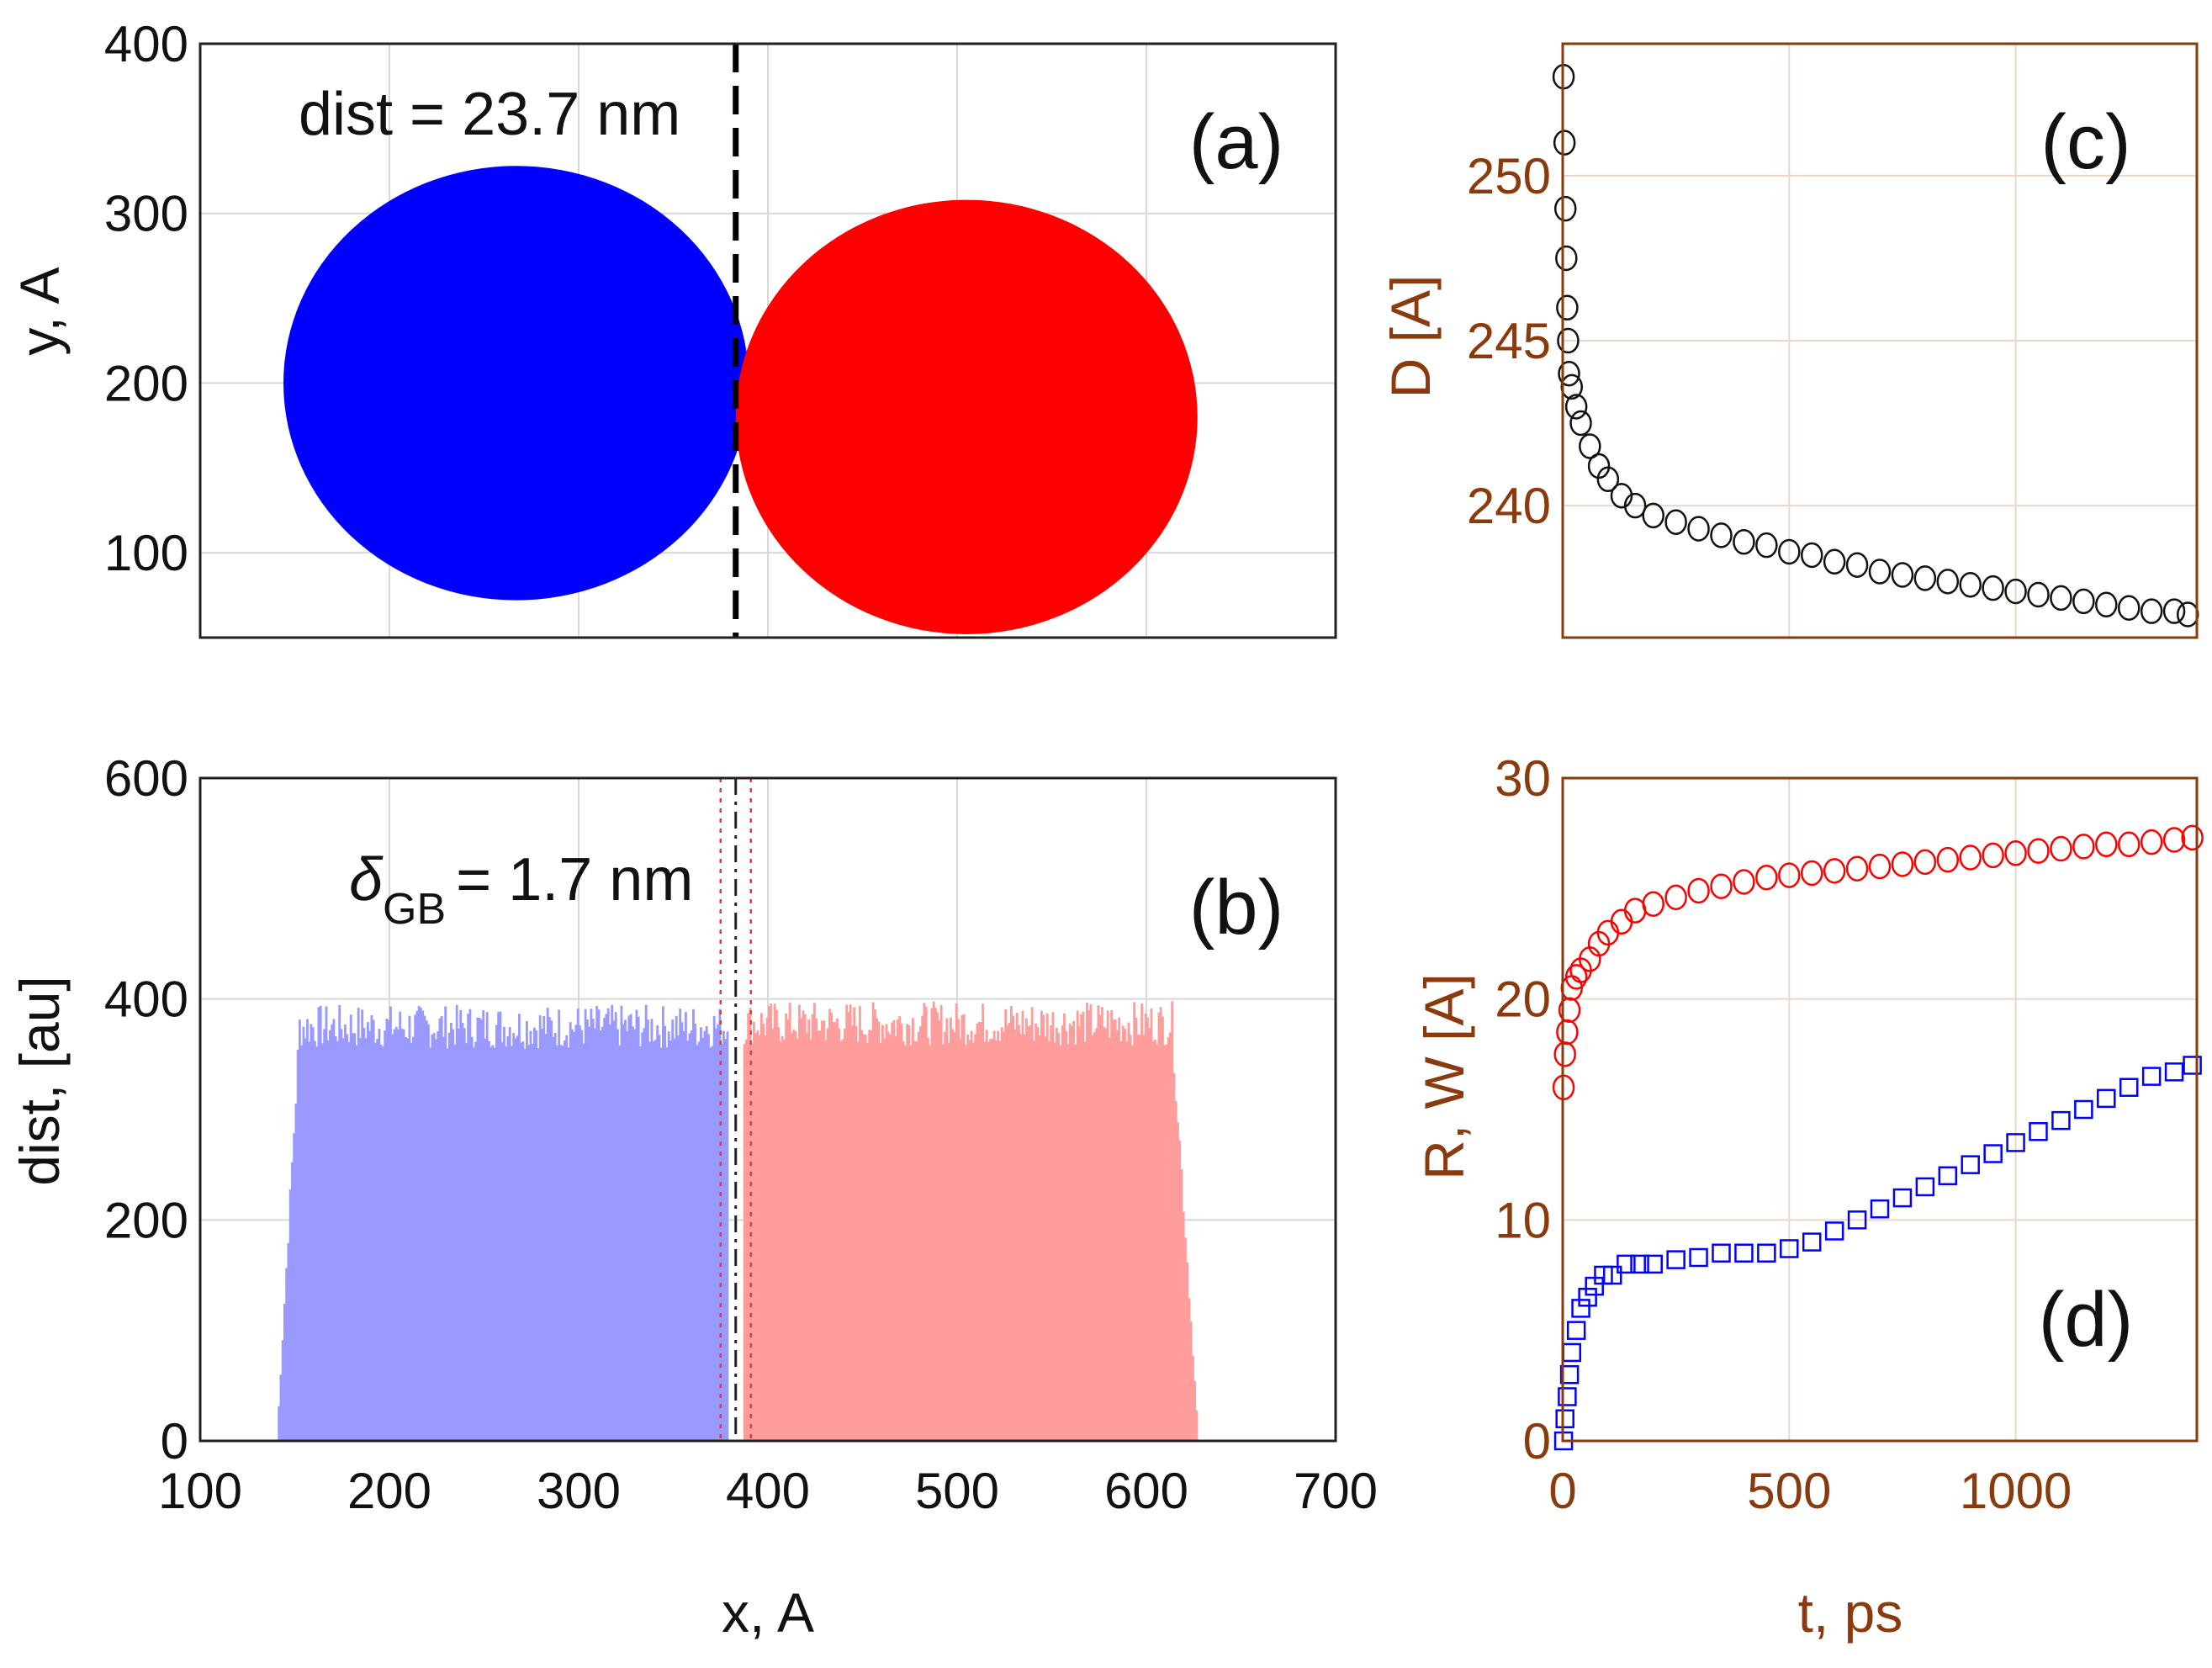 Image resolution: width=2212 pixels, height=1668 pixels. Describe the element at coordinates (1789, 1491) in the screenshot. I see `x-tick-label: 500` at that location.